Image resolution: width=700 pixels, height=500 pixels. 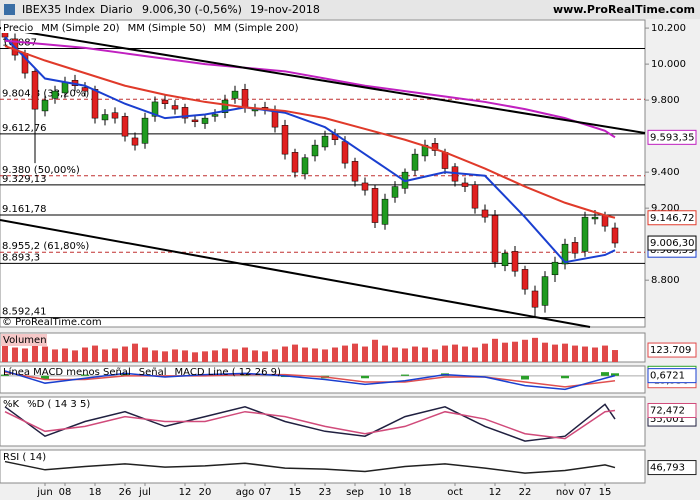 What do you see at coordinates (325, 492) in the screenshot?
I see `x-tick-label: 23` at bounding box center [325, 492].